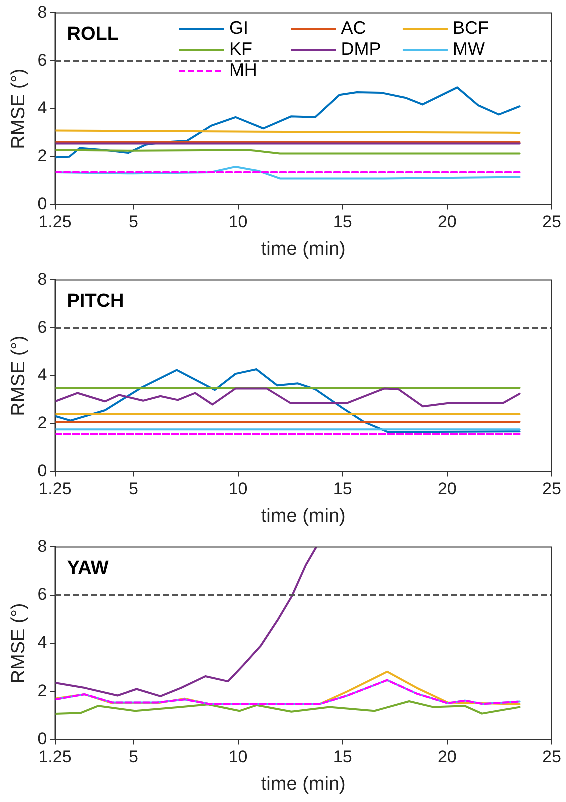 The width and height of the screenshot is (566, 802). What do you see at coordinates (93, 34) in the screenshot?
I see `text: ROLL` at bounding box center [93, 34].